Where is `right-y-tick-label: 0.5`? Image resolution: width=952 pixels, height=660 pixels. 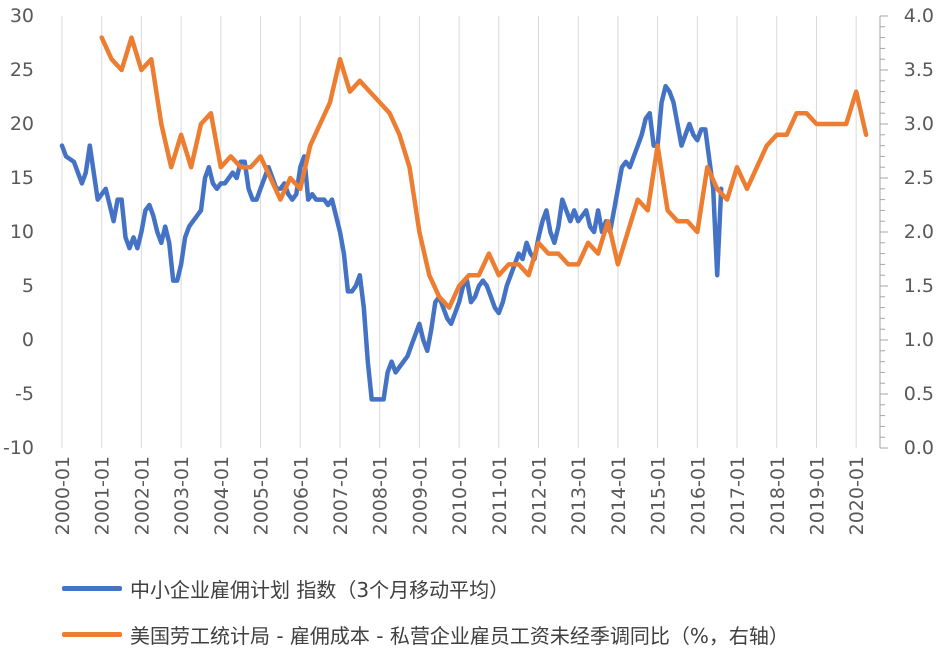
right-y-tick-label: 0.5 is located at coordinates (919, 394).